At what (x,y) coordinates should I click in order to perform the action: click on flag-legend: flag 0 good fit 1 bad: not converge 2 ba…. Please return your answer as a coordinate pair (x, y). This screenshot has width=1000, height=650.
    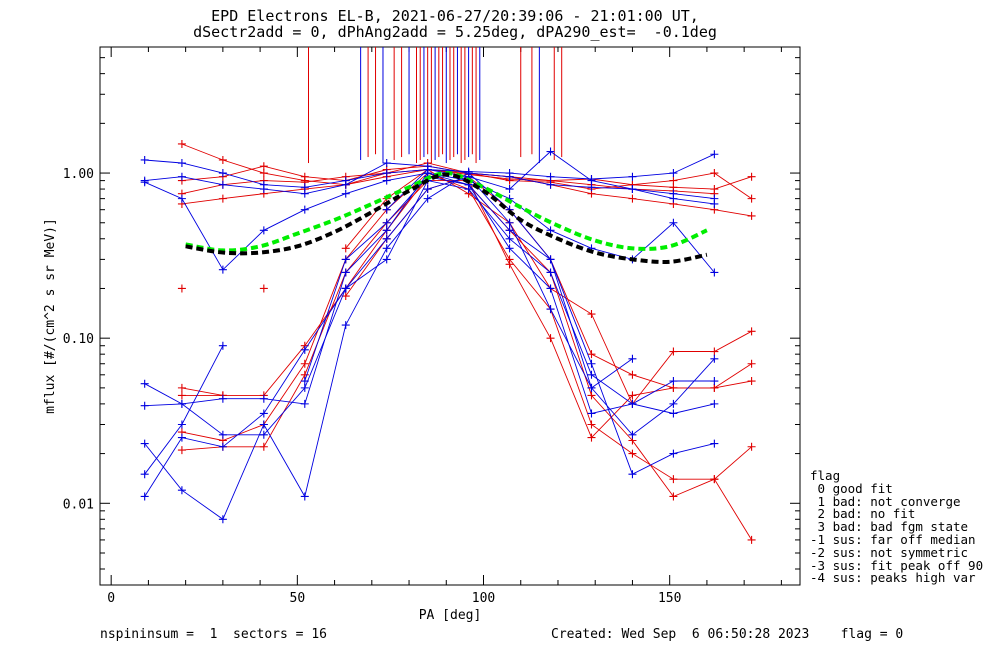
    Looking at the image, I should click on (897, 527).